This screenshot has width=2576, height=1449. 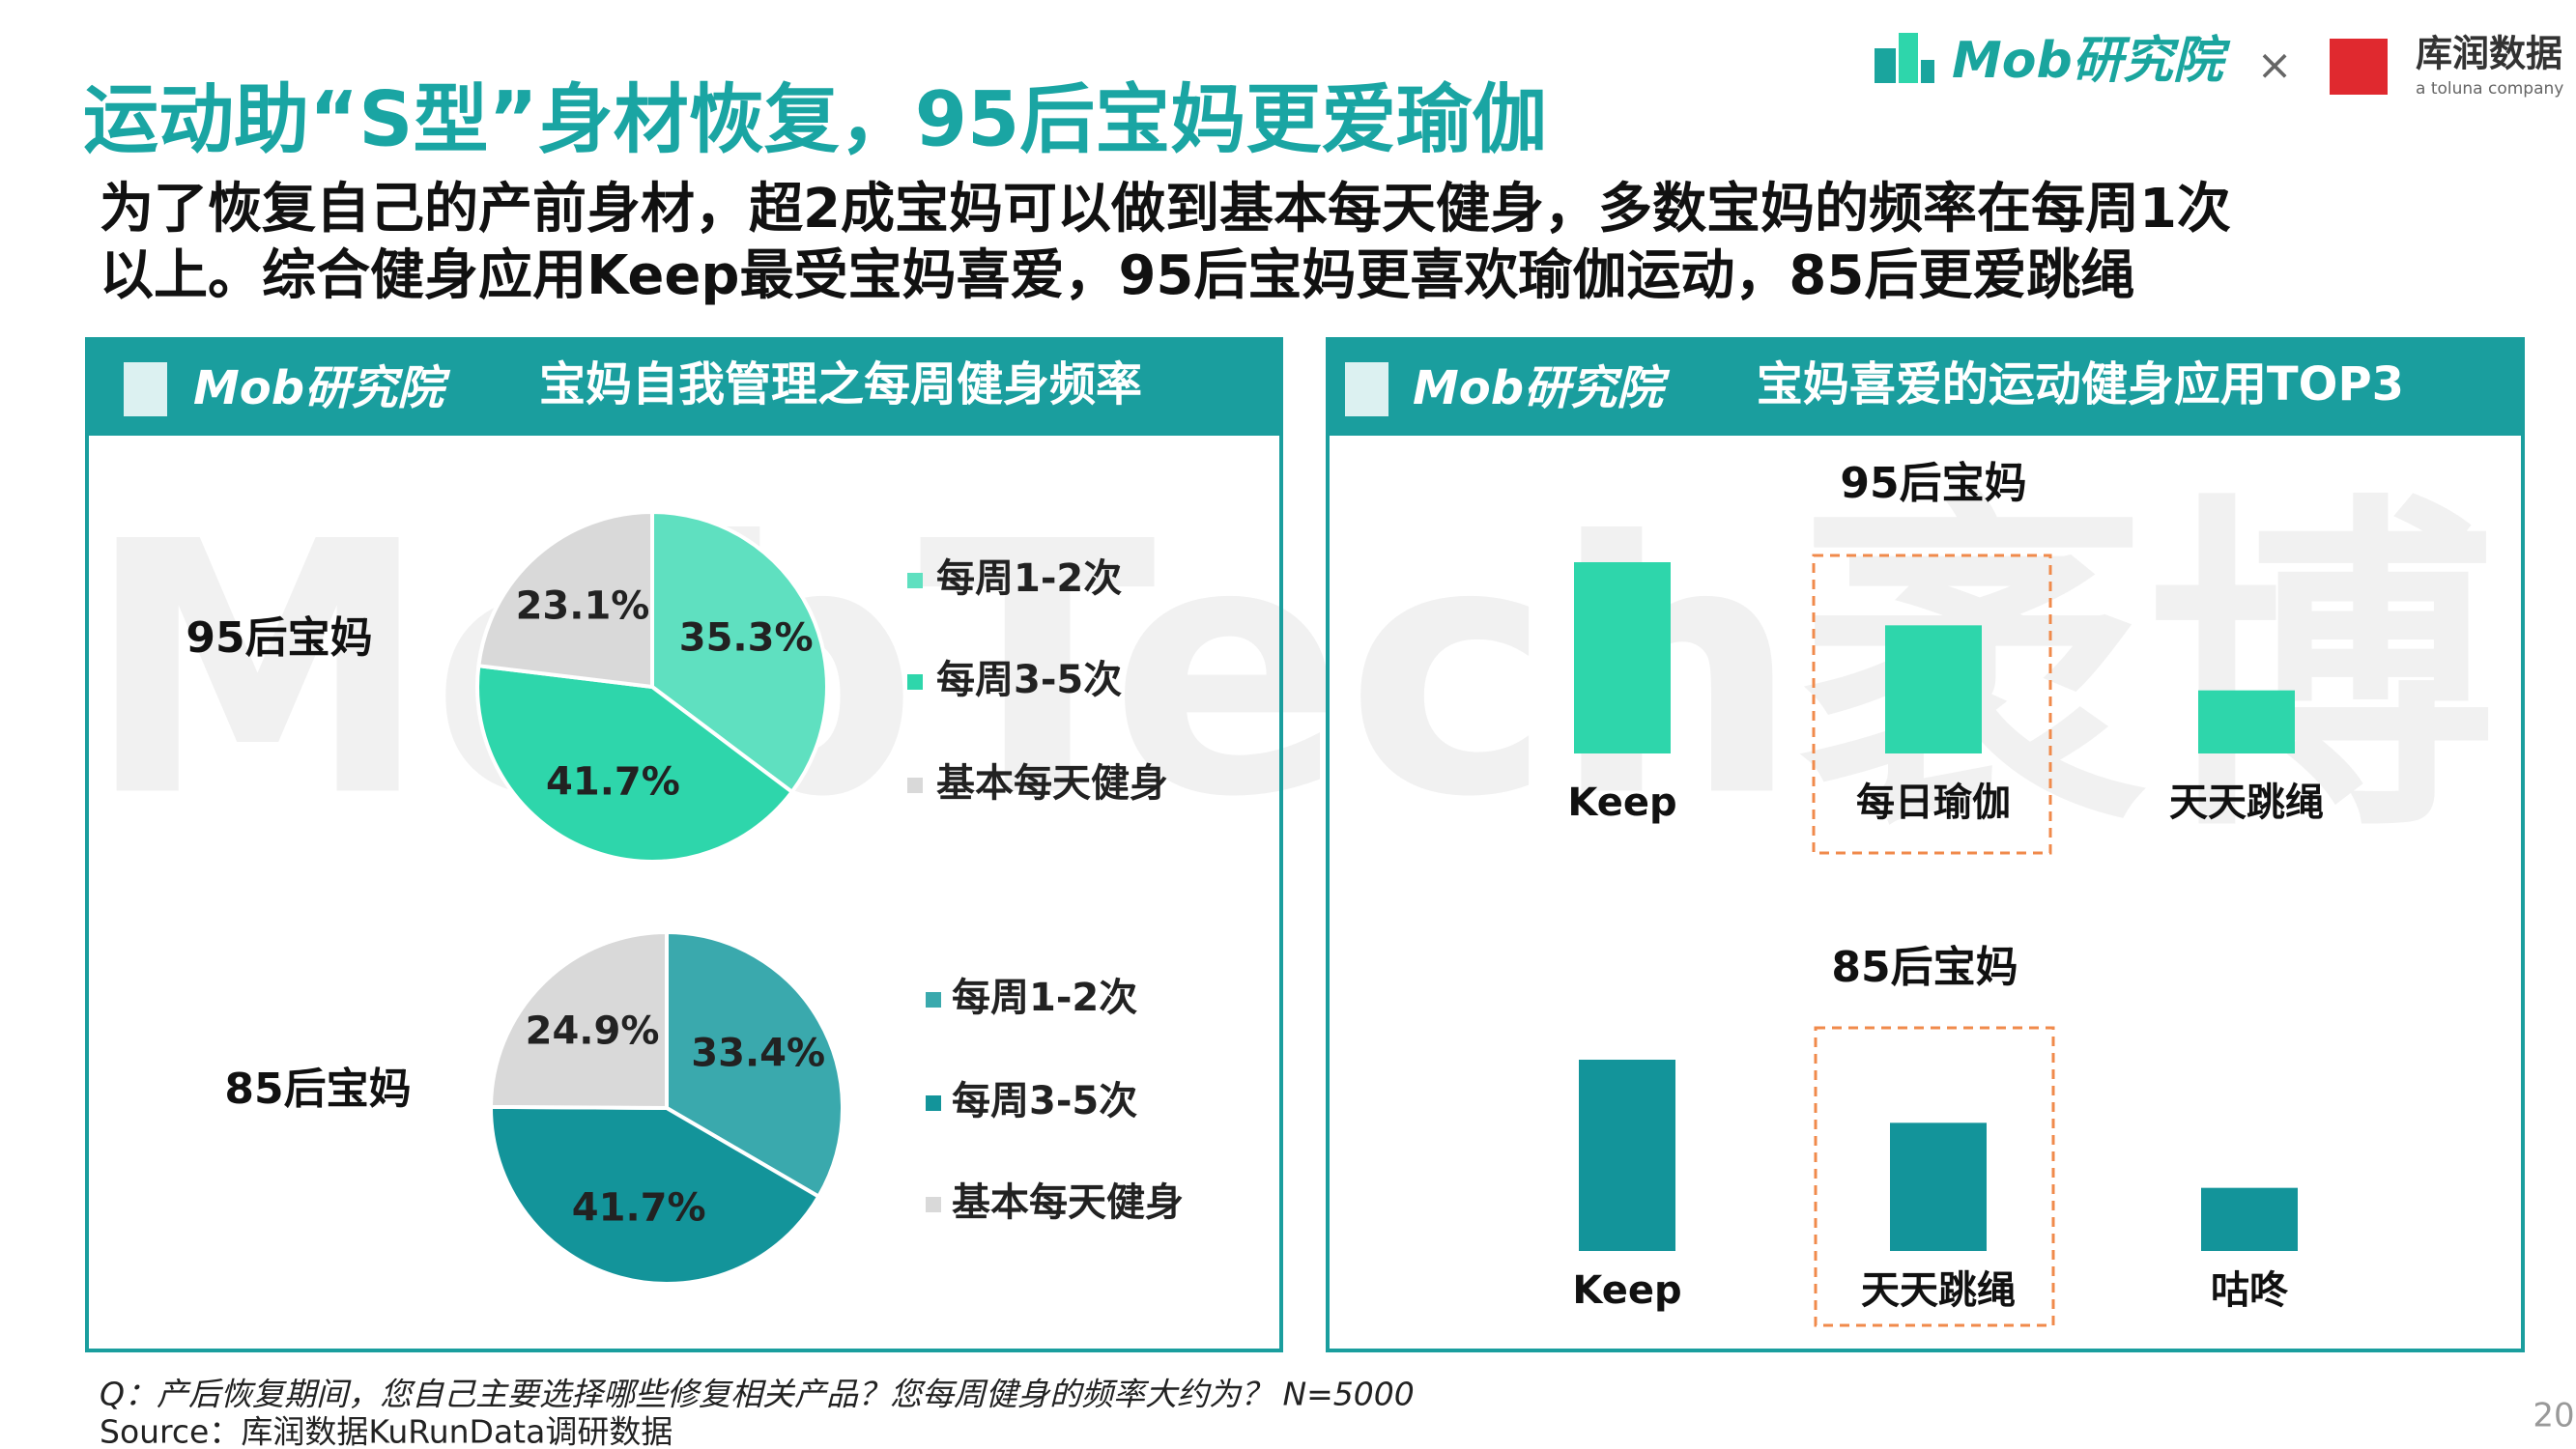 What do you see at coordinates (1117, 275) in the screenshot?
I see `subtitle-line: 以上。综合健身应用Keep最受宝妈喜爱，95后宝妈更喜欢瑜伽运动，85后更爱跳绳` at bounding box center [1117, 275].